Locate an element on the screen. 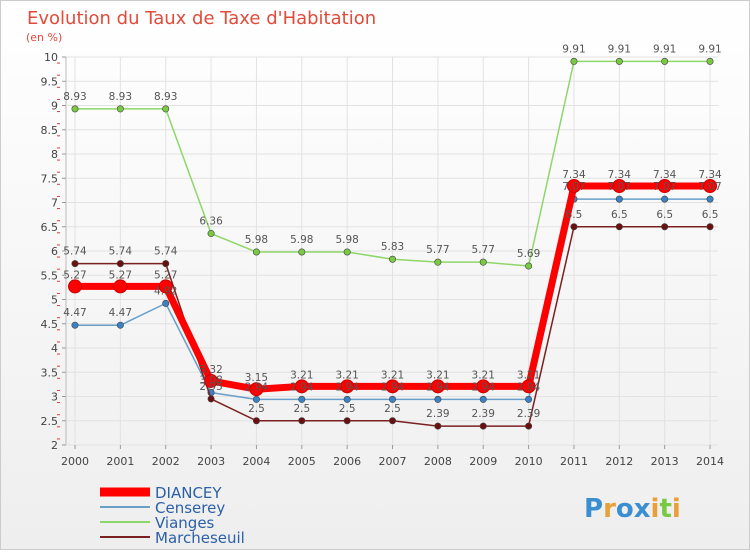 This screenshot has width=750, height=554. data-label-vianges: 6.36 is located at coordinates (211, 222).